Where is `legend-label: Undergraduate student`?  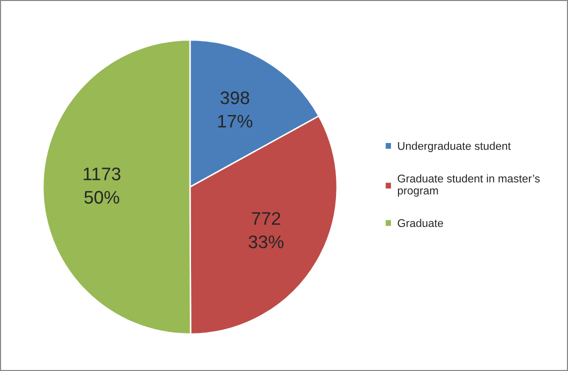
legend-label: Undergraduate student is located at coordinates (454, 147).